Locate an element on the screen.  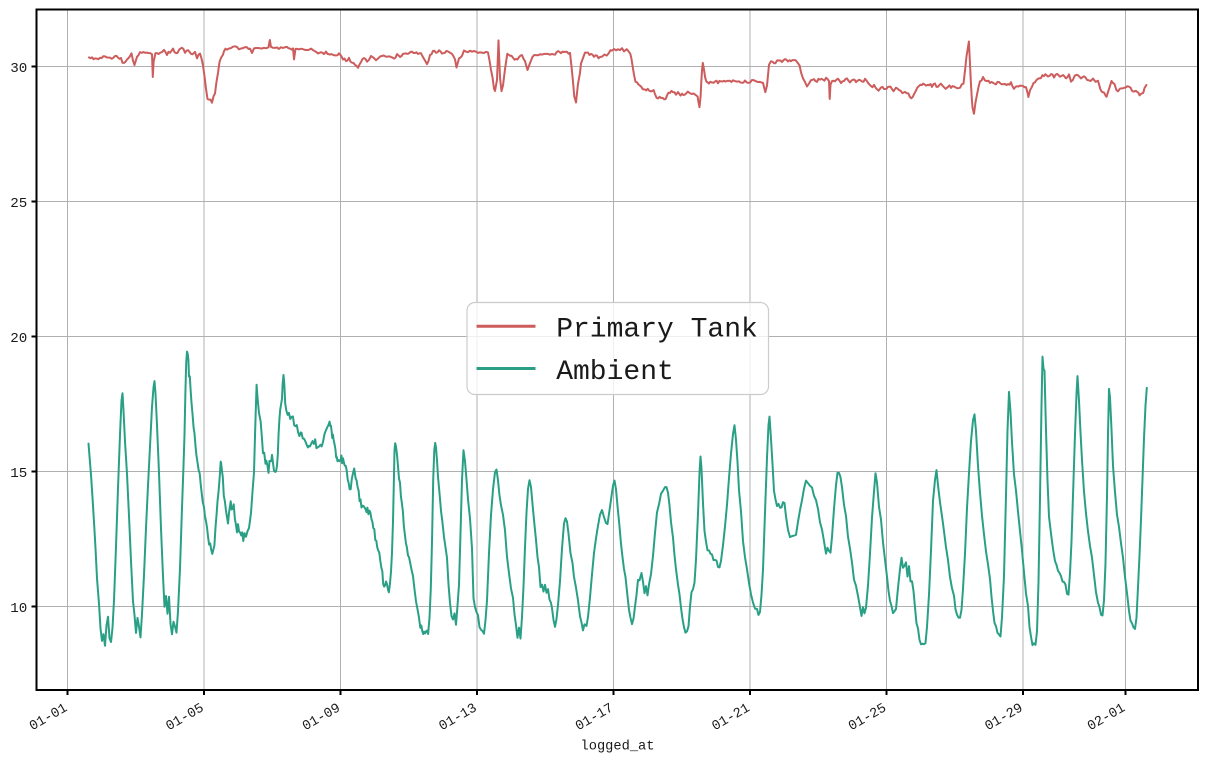
svg-text: logged_at is located at coordinates (618, 747).